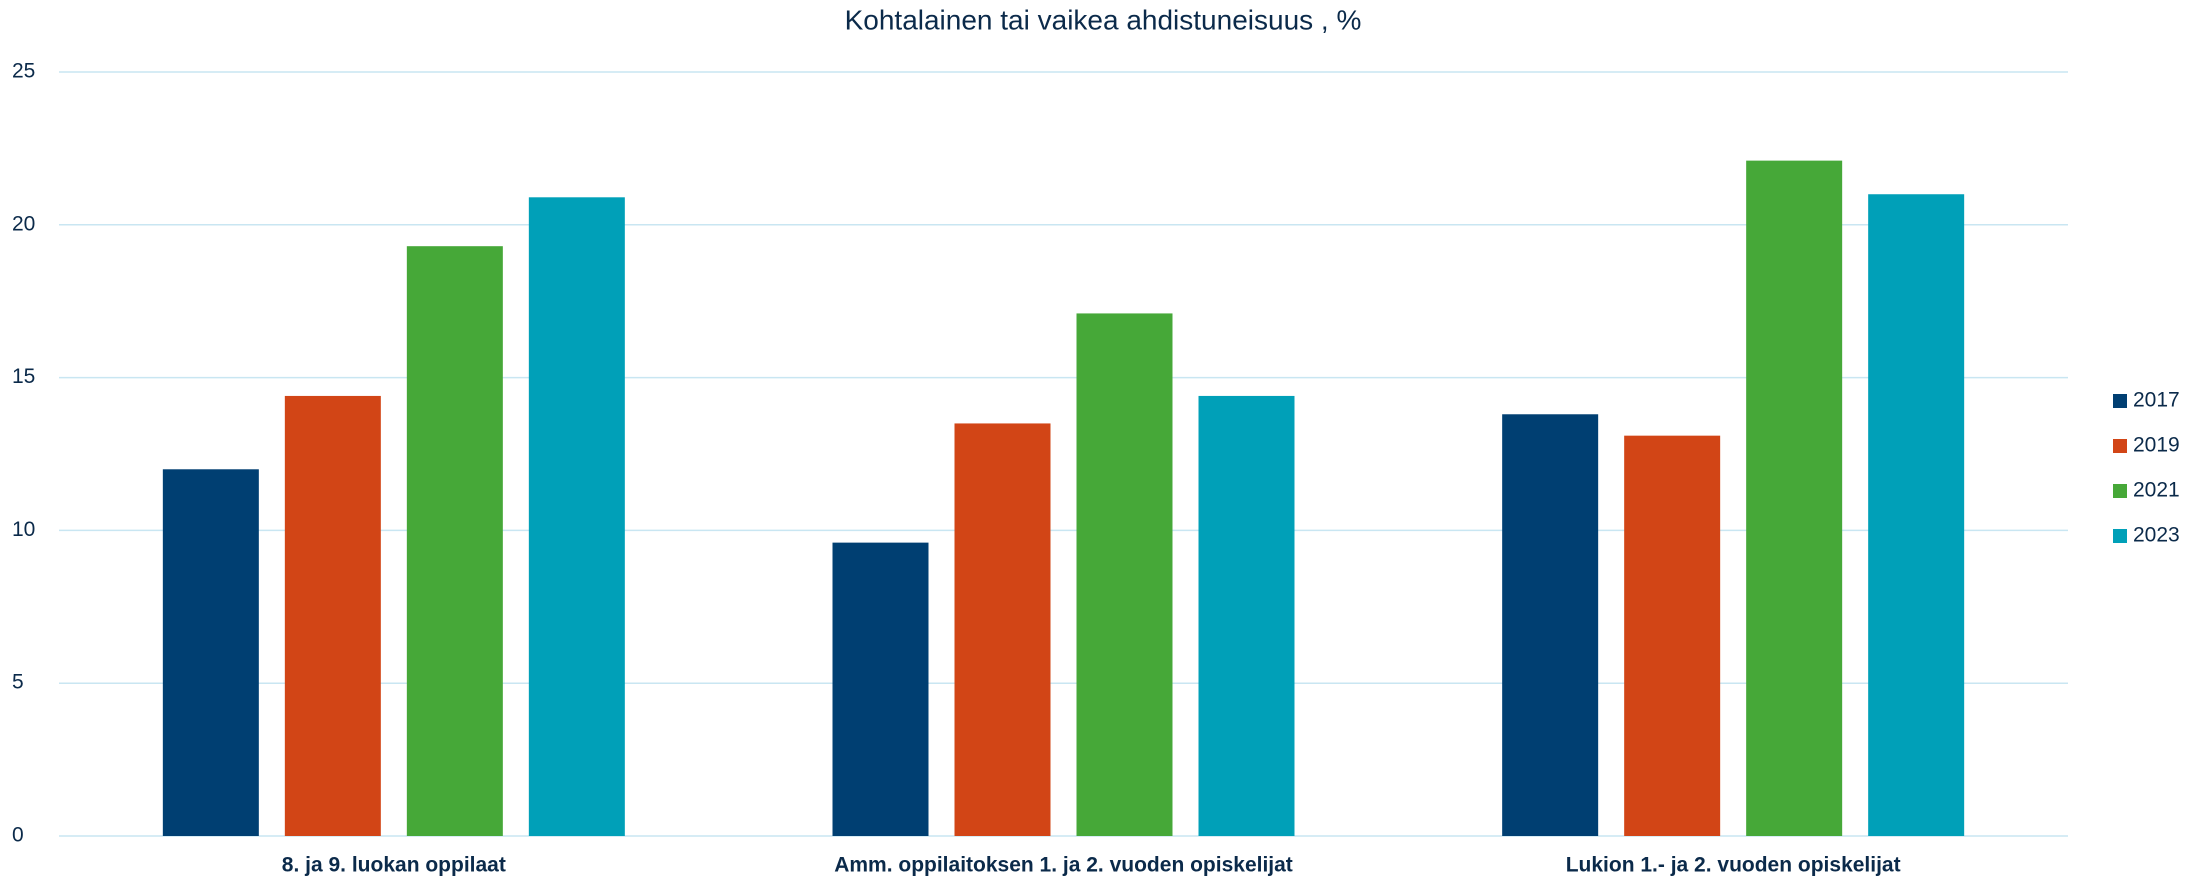 This screenshot has height=880, width=2206. I want to click on legend-label: 2021, so click(2156, 490).